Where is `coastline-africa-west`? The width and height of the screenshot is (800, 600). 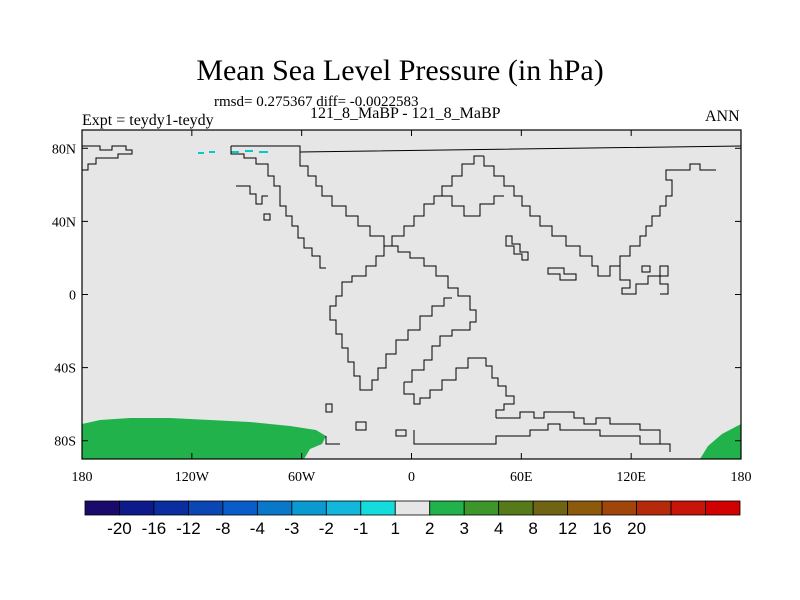 coastline-africa-west is located at coordinates (360, 318).